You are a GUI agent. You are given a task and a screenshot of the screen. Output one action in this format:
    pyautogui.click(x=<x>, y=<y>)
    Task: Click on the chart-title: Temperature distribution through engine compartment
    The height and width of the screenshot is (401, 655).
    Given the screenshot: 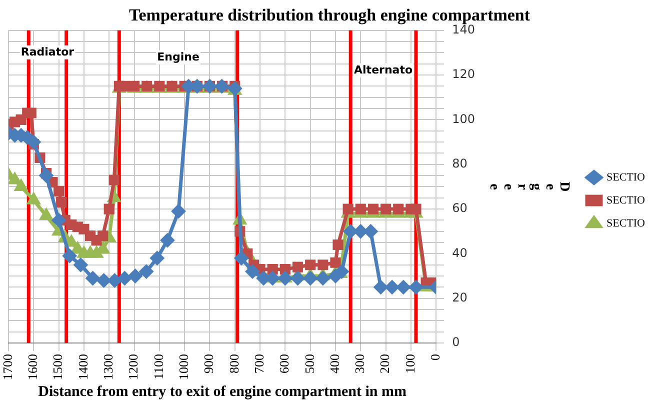 What is the action you would take?
    pyautogui.click(x=329, y=15)
    